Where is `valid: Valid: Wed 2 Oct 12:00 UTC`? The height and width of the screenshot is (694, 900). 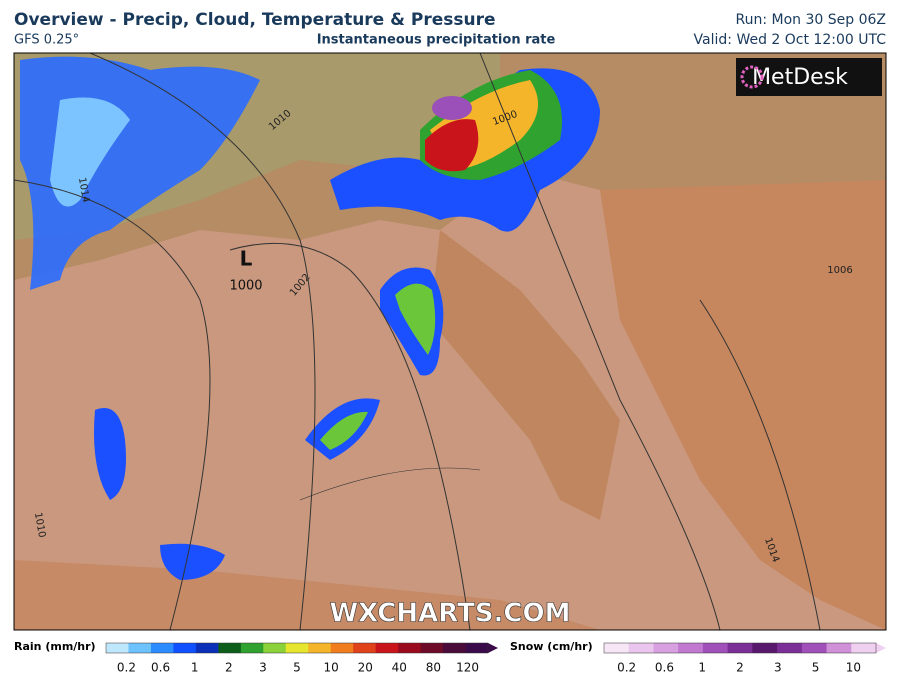 valid: Valid: Wed 2 Oct 12:00 UTC is located at coordinates (790, 40).